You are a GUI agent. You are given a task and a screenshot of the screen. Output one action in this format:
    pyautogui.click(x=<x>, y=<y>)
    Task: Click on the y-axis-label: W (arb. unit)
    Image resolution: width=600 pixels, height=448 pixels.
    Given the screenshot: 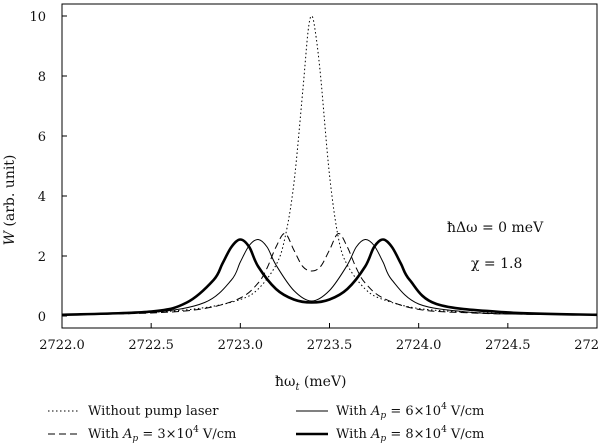 What is the action you would take?
    pyautogui.click(x=10, y=200)
    